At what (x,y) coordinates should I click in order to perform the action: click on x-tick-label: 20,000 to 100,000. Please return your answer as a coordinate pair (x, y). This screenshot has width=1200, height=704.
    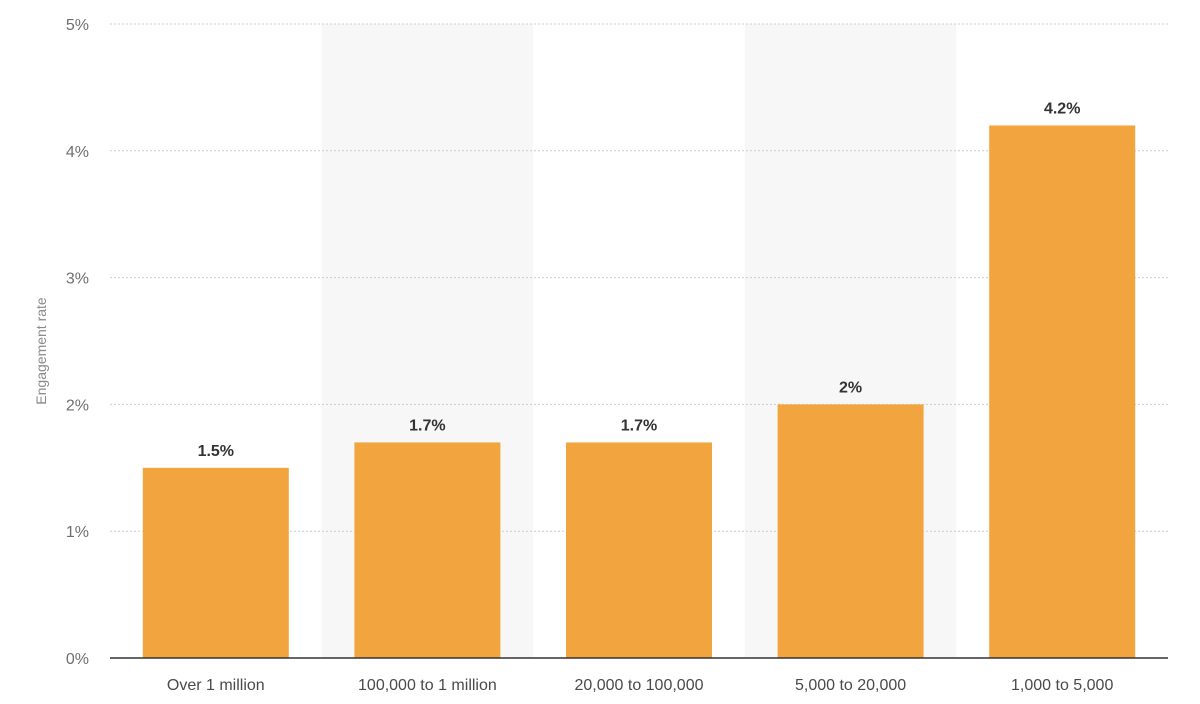
    Looking at the image, I should click on (638, 685).